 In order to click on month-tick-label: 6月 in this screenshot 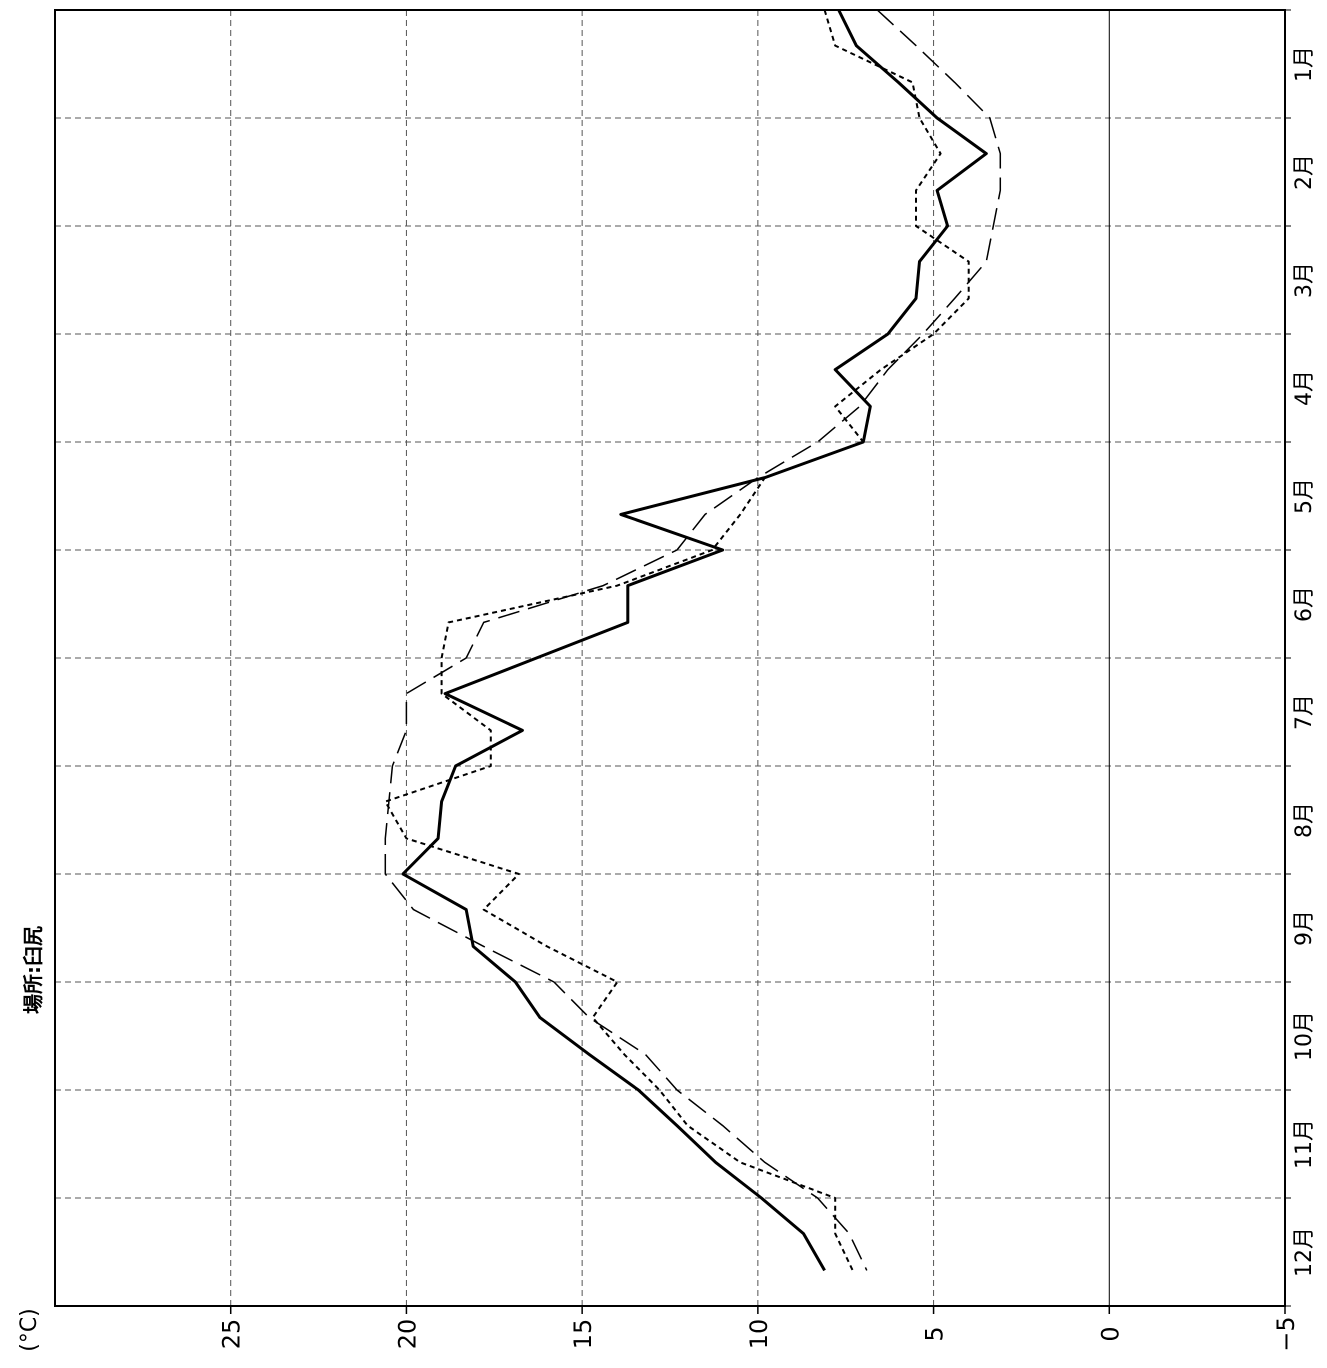, I will do `click(1304, 604)`.